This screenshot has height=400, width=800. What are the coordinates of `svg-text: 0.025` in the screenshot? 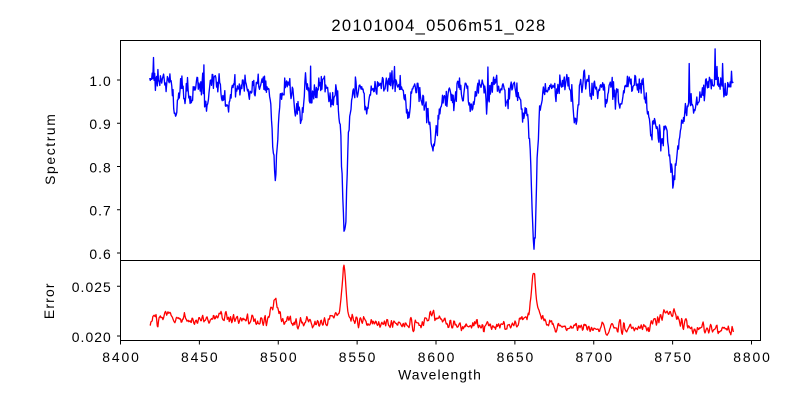 It's located at (92, 287).